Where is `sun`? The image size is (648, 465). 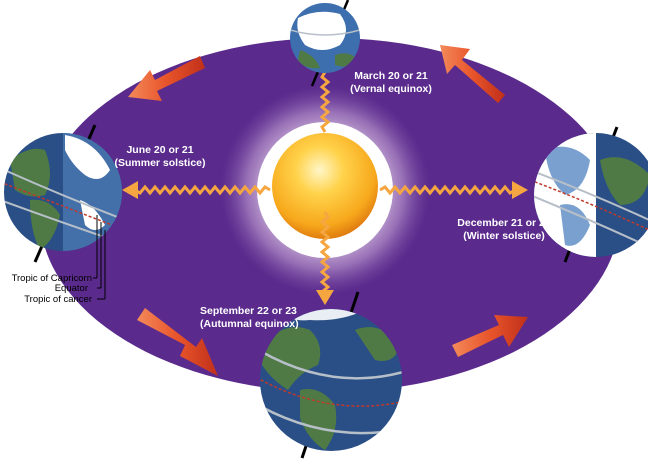
sun is located at coordinates (325, 186).